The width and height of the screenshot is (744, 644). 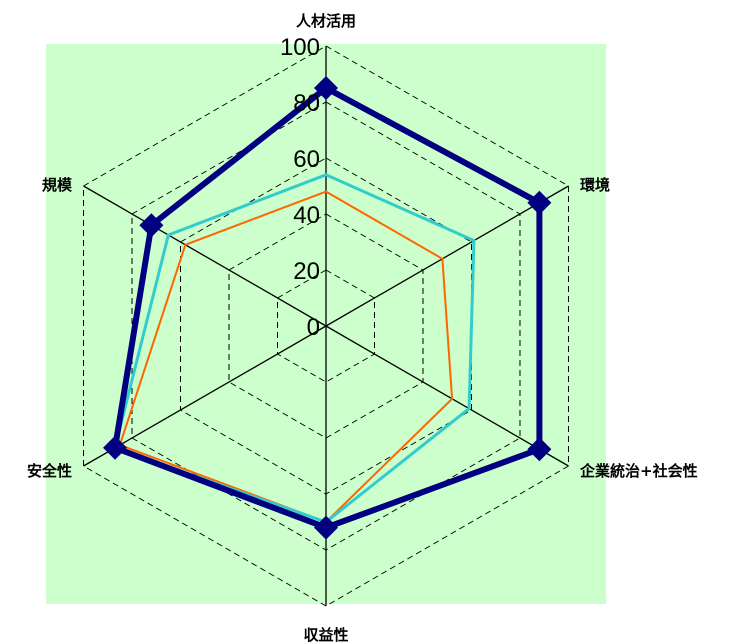 I want to click on tick-label-100: 100, so click(x=300, y=47).